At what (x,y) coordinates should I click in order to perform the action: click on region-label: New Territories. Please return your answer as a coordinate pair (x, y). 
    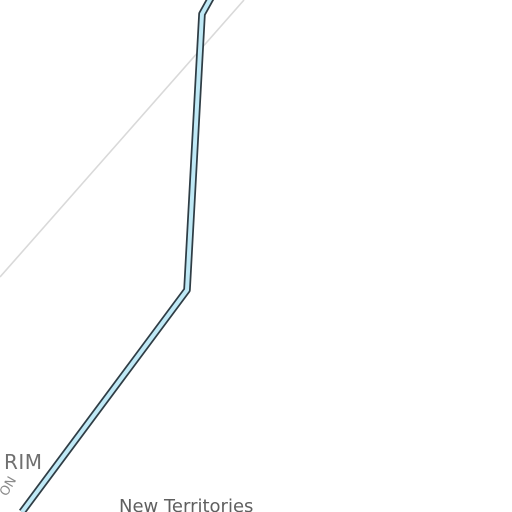
    Looking at the image, I should click on (186, 504).